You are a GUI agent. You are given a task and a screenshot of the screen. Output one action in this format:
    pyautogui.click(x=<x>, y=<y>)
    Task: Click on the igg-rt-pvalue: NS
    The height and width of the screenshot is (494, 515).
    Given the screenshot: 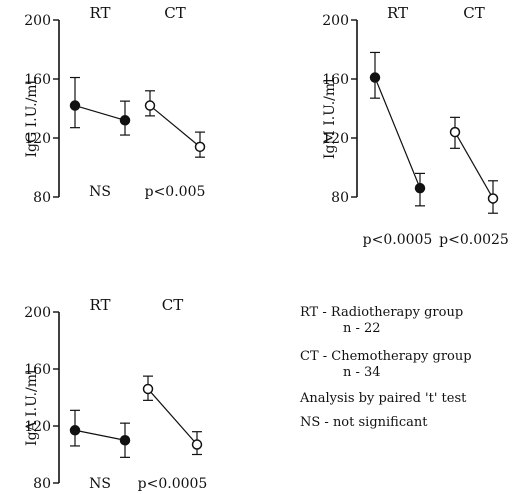 What is the action you would take?
    pyautogui.click(x=100, y=192)
    